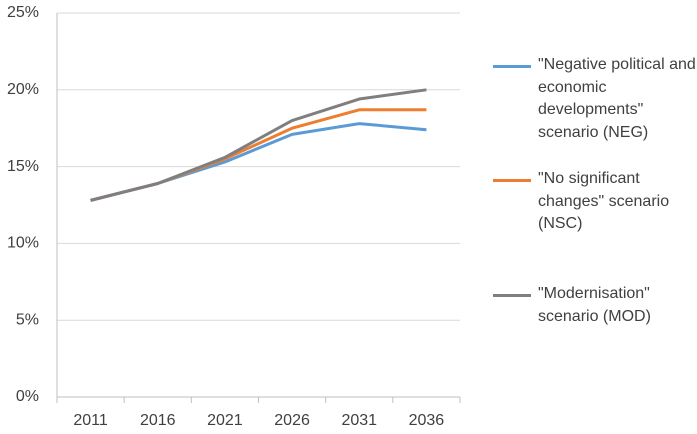  I want to click on x-tick-label: 2031, so click(359, 420).